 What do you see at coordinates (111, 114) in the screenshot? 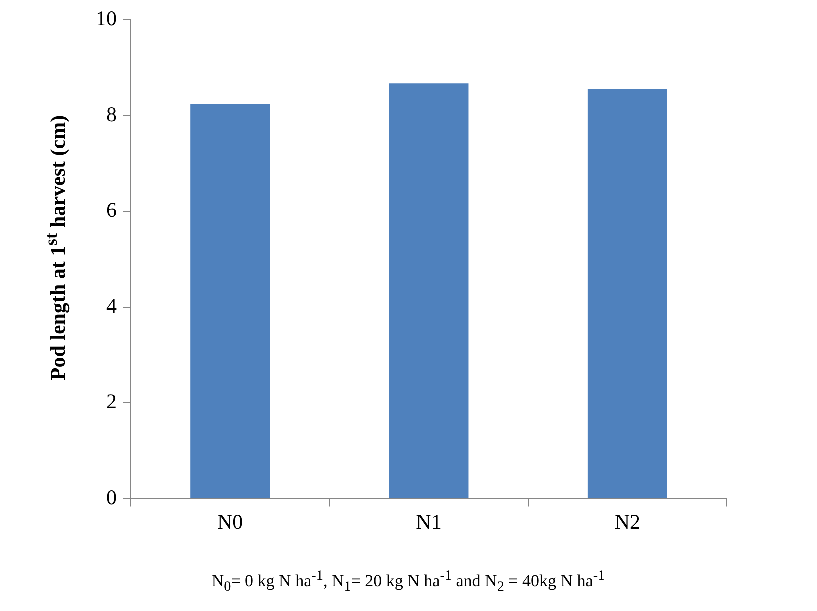
I see `y-tick-label: 8` at bounding box center [111, 114].